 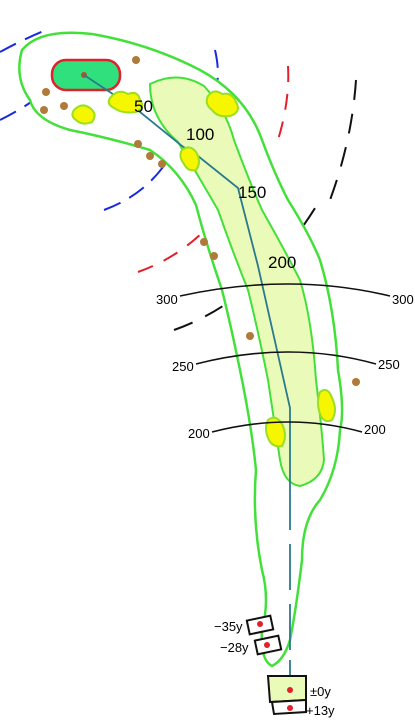 I want to click on tee-distance-arcs, so click(x=285, y=358).